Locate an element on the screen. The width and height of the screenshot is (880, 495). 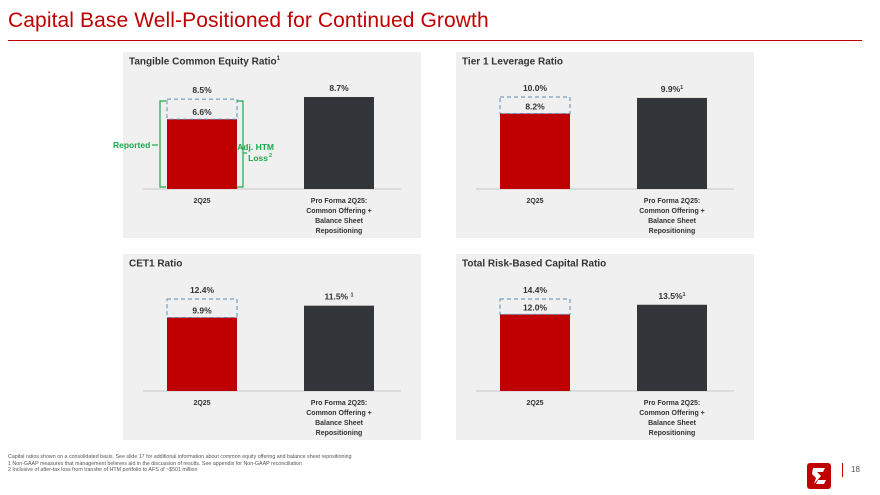
adjusted-data-label: 12.4% is located at coordinates (202, 290).